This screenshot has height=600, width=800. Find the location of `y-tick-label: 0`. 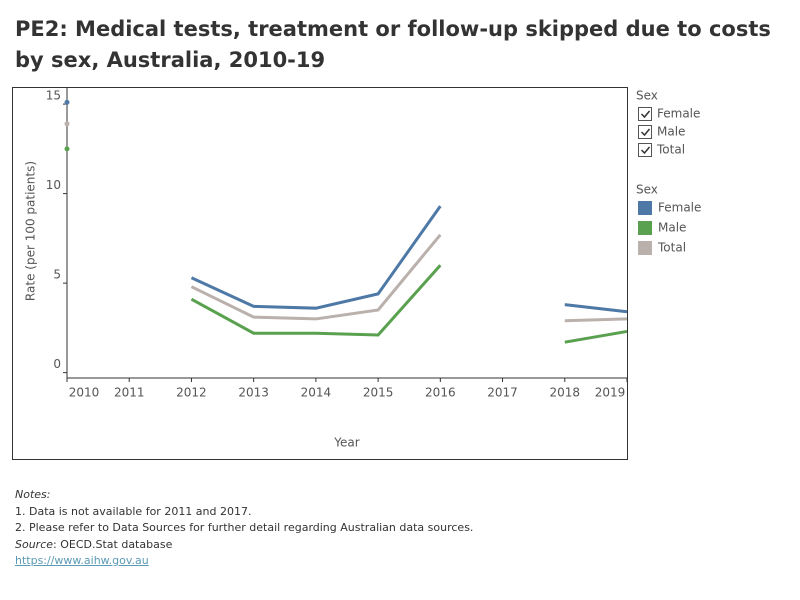

y-tick-label: 0 is located at coordinates (57, 364).